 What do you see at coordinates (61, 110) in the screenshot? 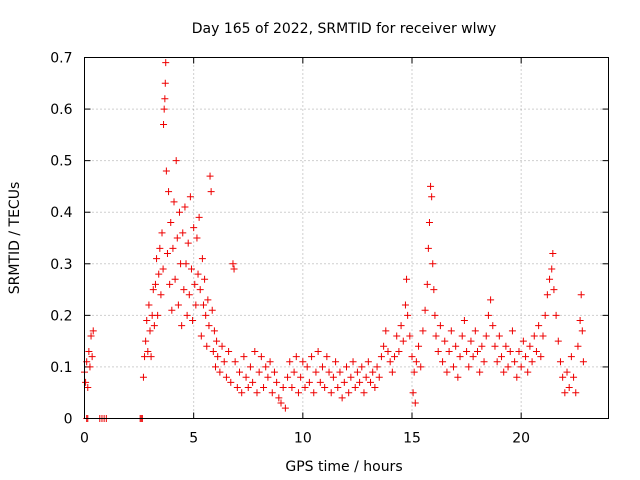
I see `y-tick-label: 0.6` at bounding box center [61, 110].